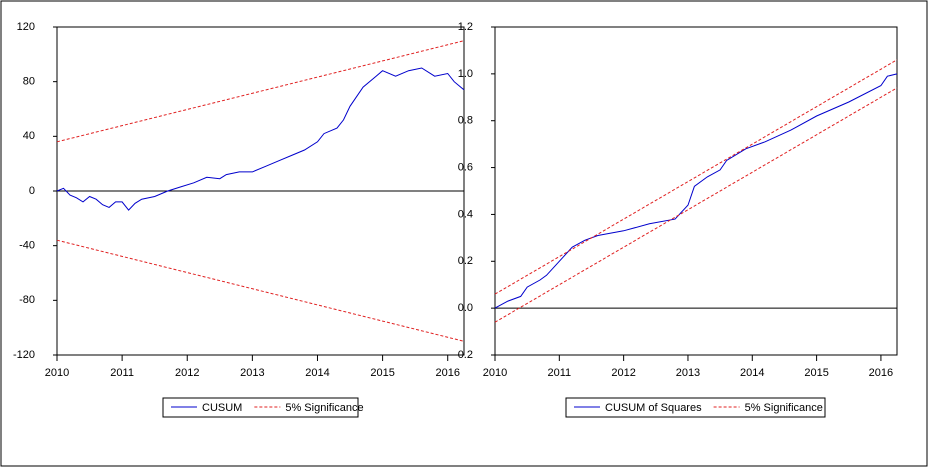 The image size is (928, 472). Describe the element at coordinates (260, 139) in the screenshot. I see `series-line` at that location.